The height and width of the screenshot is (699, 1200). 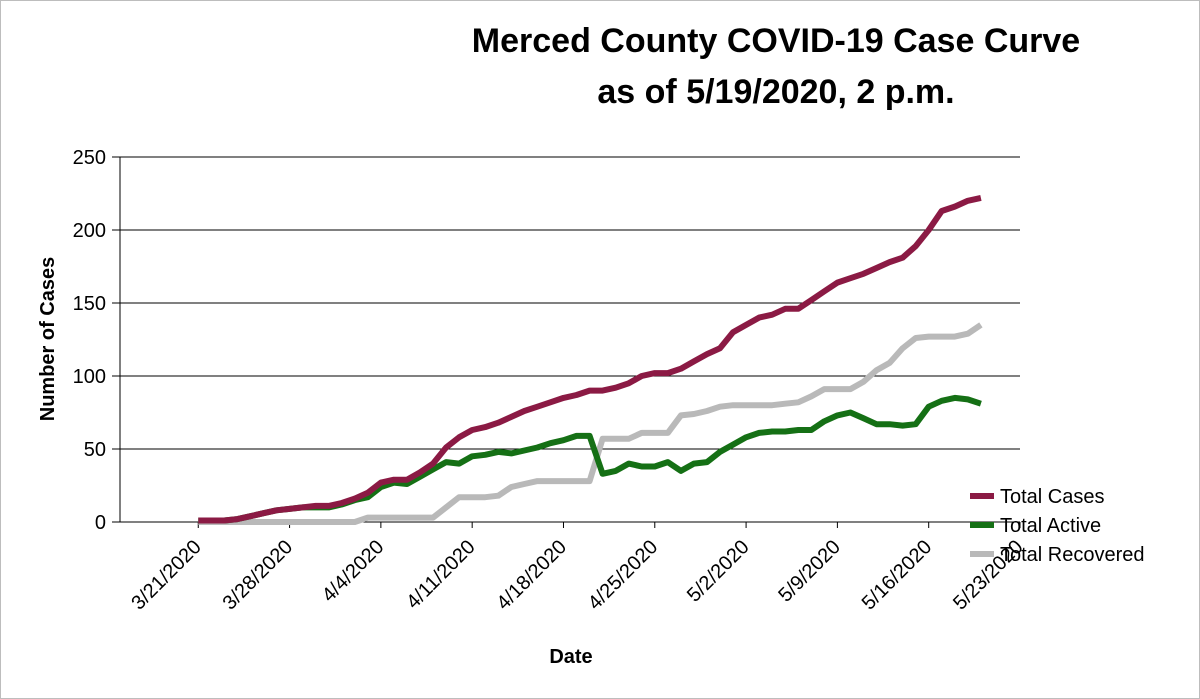 What do you see at coordinates (48, 339) in the screenshot?
I see `y-axis-title: Number of Cases` at bounding box center [48, 339].